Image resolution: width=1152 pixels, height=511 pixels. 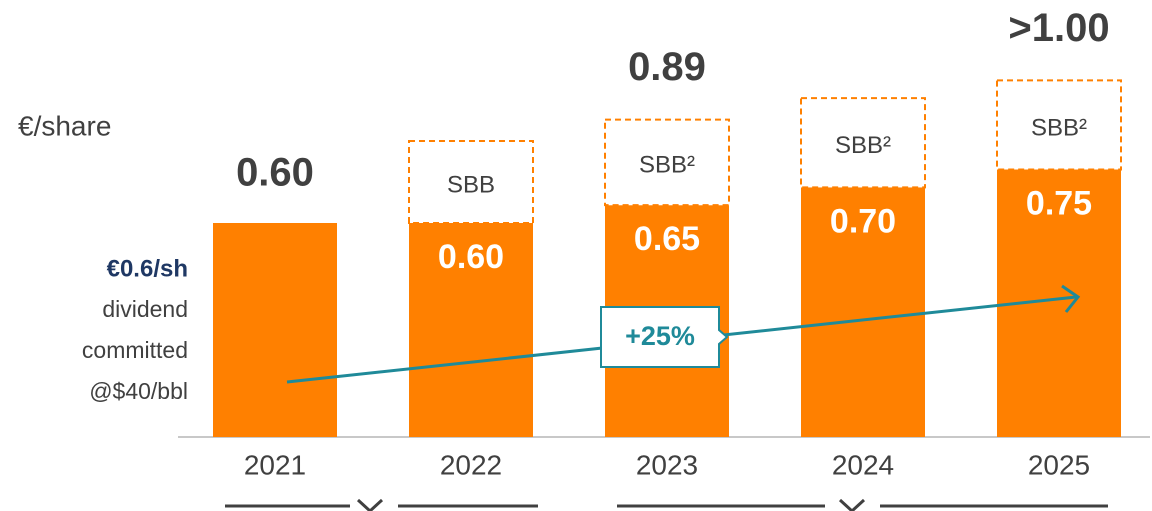 What do you see at coordinates (667, 67) in the screenshot?
I see `total-label: 0.89` at bounding box center [667, 67].